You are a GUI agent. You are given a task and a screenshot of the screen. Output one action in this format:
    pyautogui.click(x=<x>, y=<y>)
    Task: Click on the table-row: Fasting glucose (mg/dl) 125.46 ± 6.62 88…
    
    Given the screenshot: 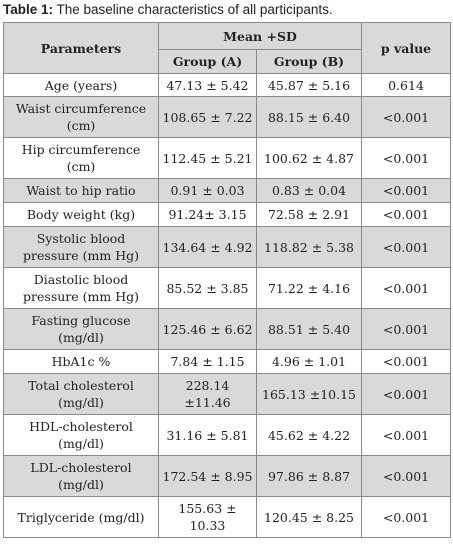 What is the action you would take?
    pyautogui.click(x=227, y=329)
    